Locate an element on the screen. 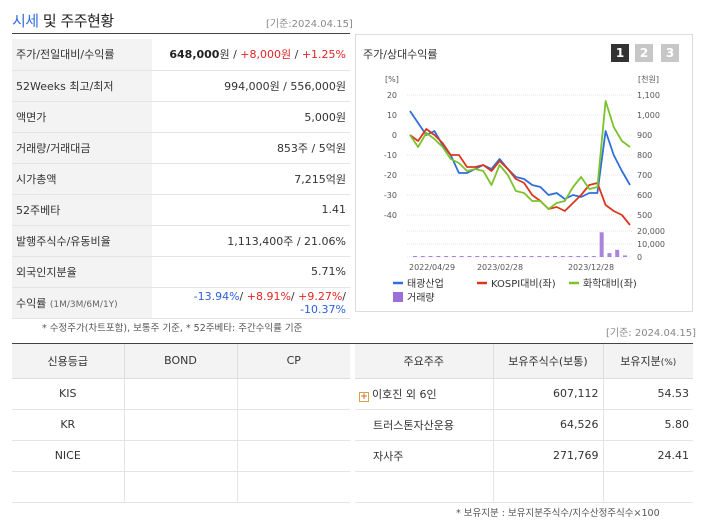 The height and width of the screenshot is (525, 702). table-row: 트러스톤자산운용 64,526 5.80 is located at coordinates (524, 425).